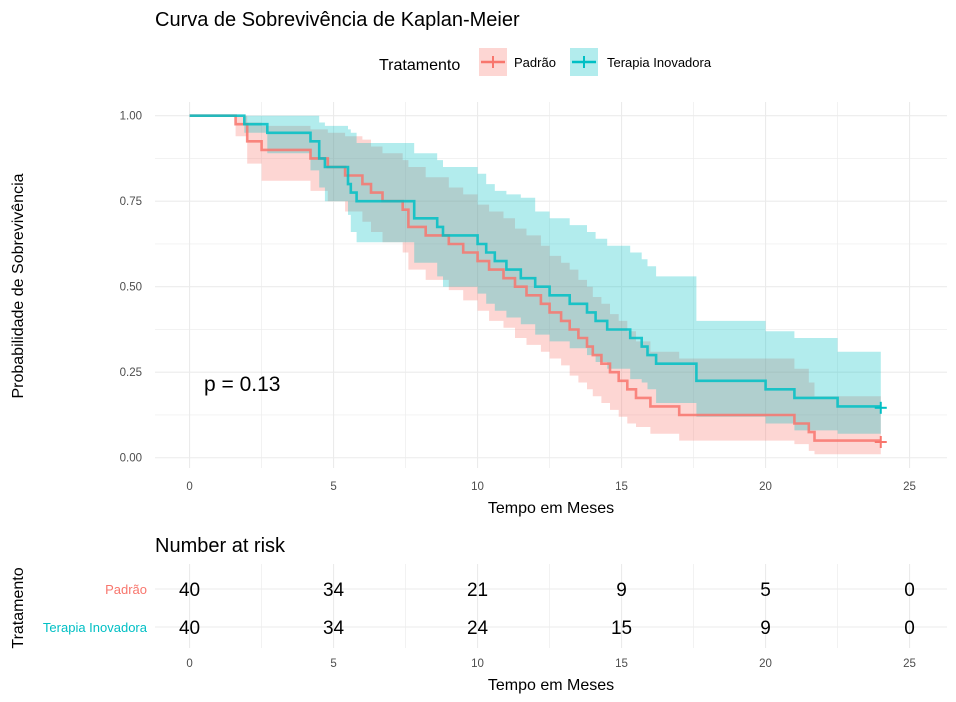 The image size is (956, 702). I want to click on risk-value-padrao: 21, so click(477, 590).